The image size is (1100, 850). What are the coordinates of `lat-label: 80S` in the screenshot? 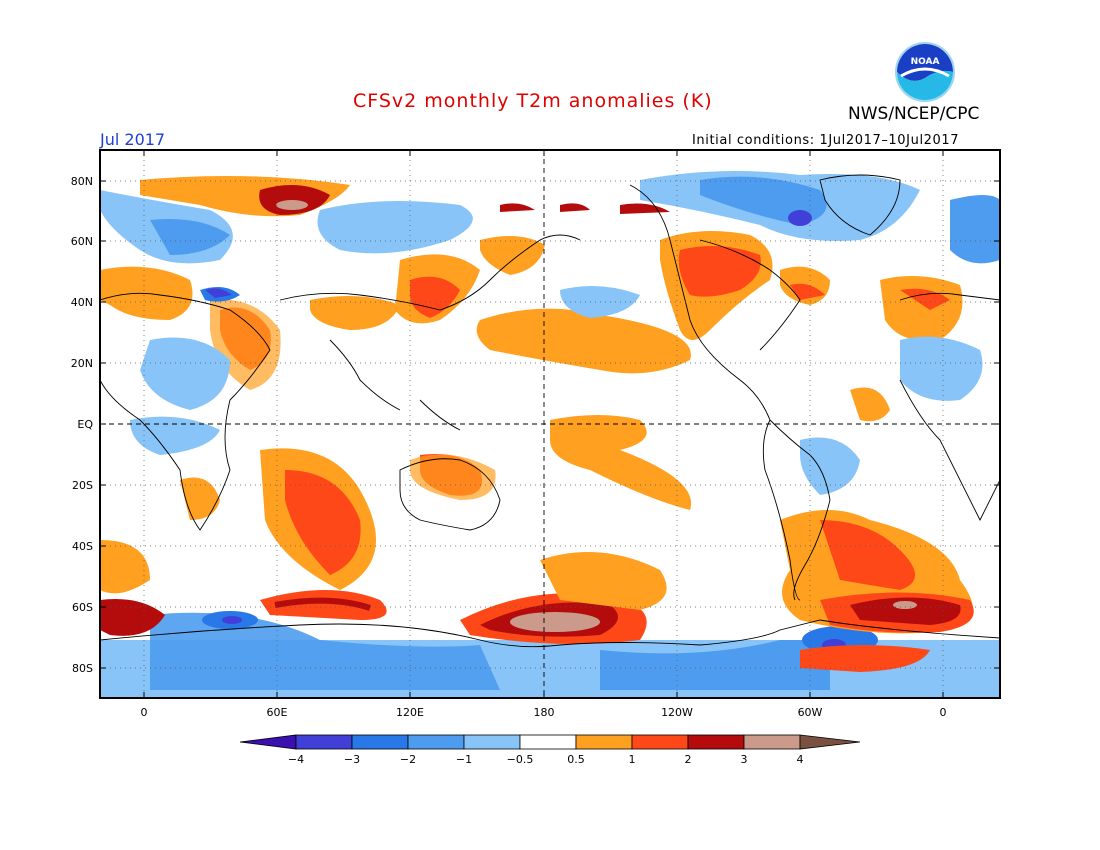 It's located at (82, 668).